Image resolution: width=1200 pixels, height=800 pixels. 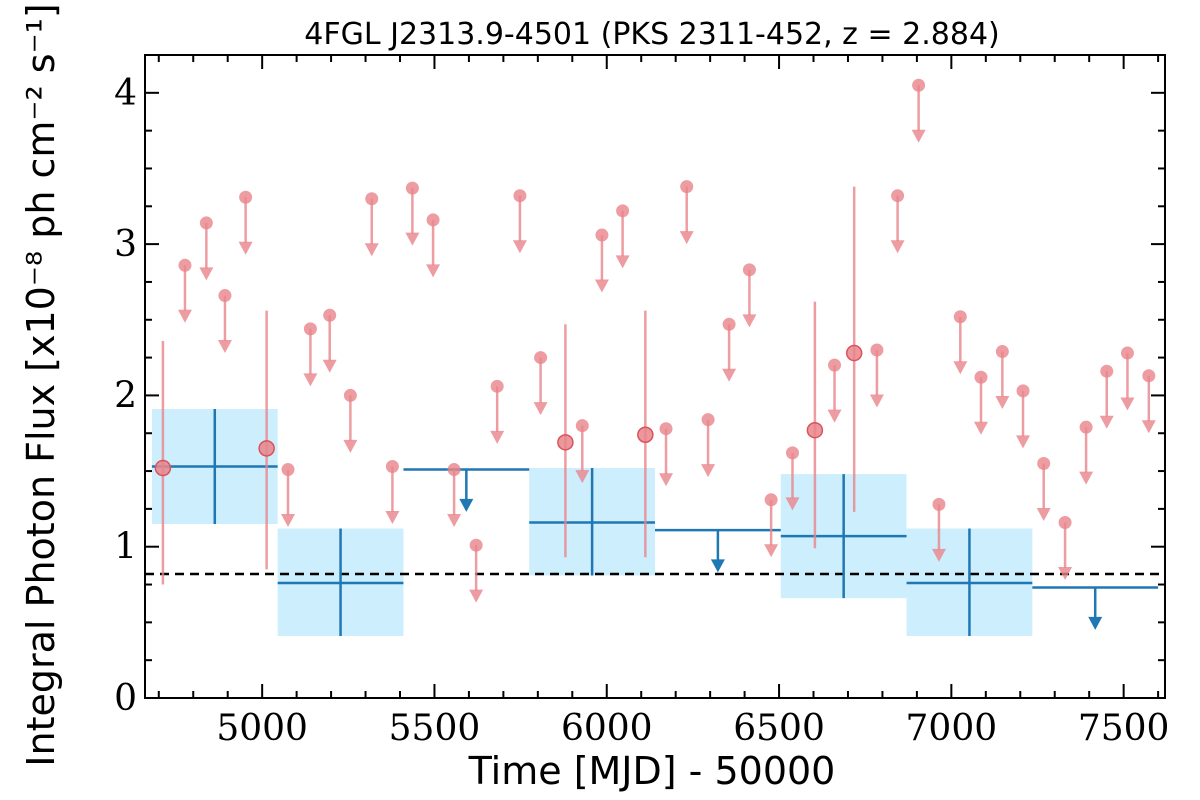 I want to click on x-tick-label: 5500, so click(x=435, y=728).